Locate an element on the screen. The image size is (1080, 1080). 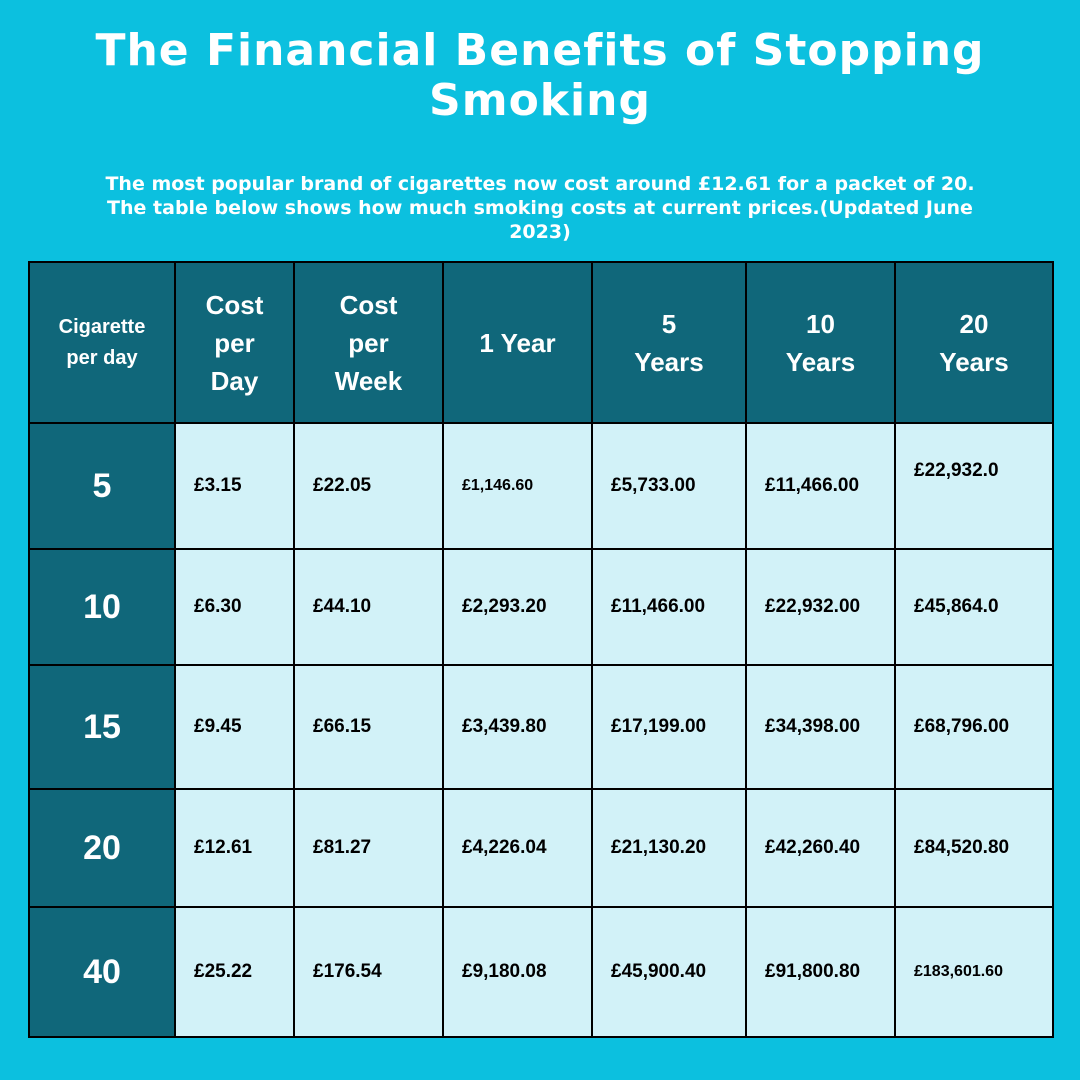
header-cost-per-week: Cost per Week is located at coordinates (368, 342).